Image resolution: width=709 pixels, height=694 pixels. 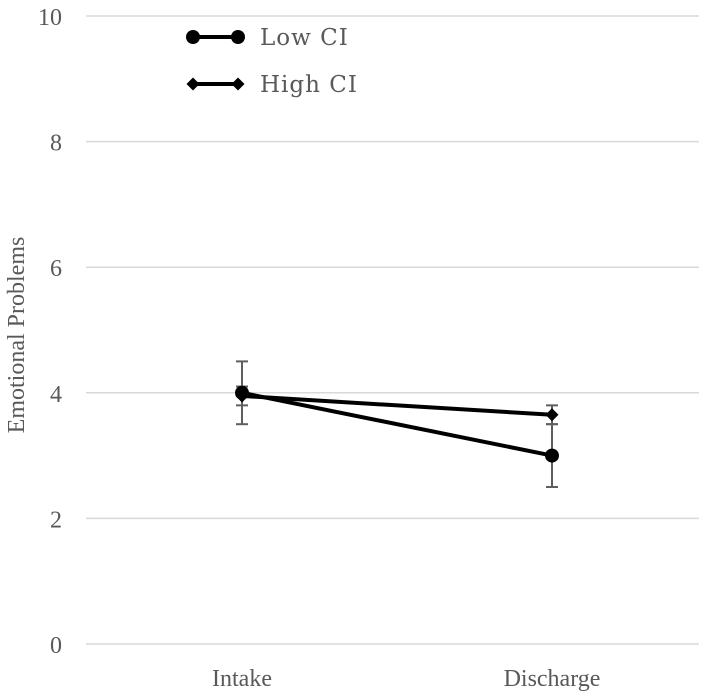 I want to click on series, so click(x=397, y=424).